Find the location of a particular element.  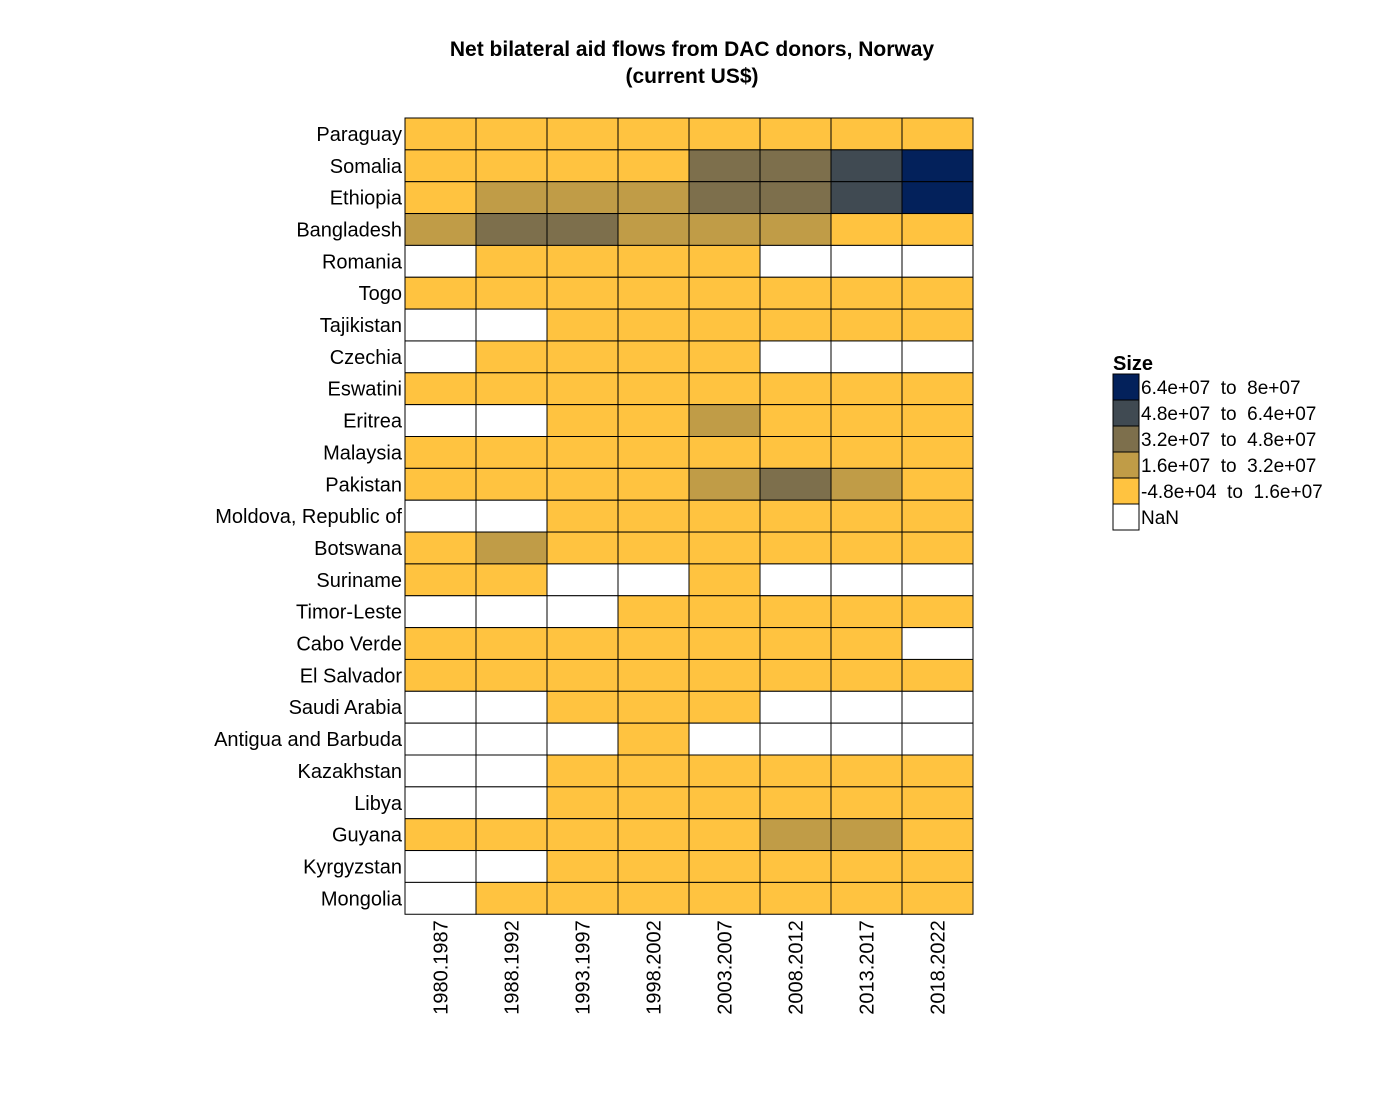

x-tick-label: 1980.1987 is located at coordinates (442, 967).